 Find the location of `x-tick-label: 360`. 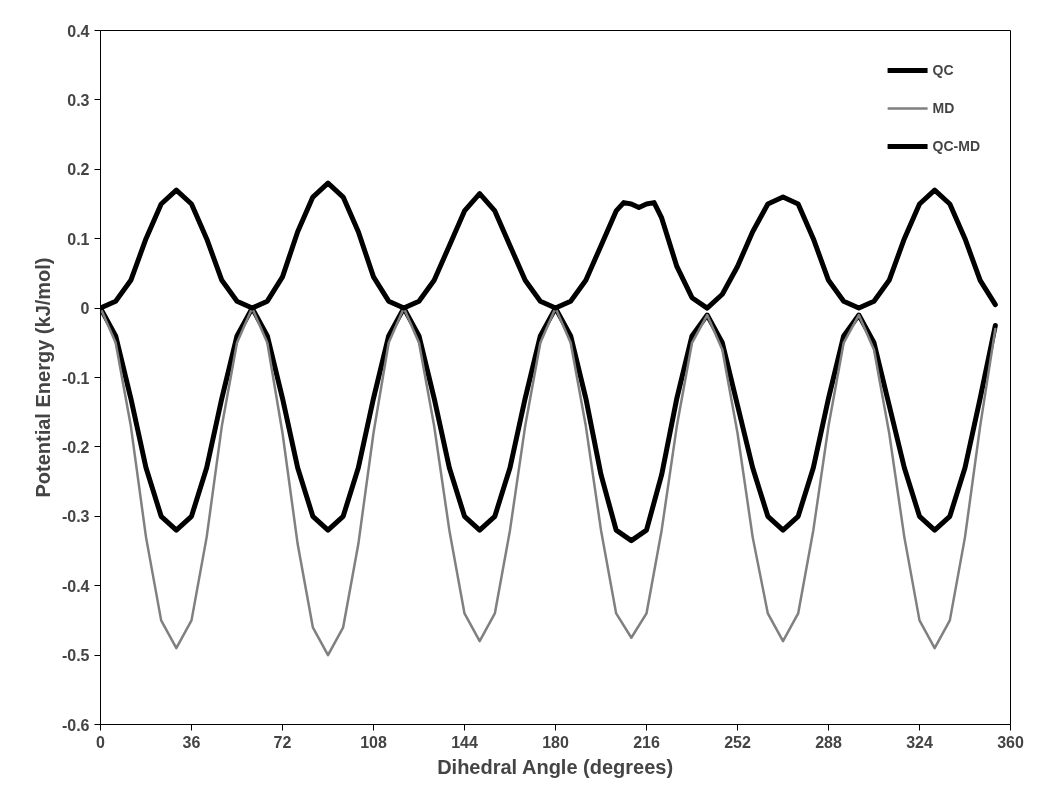

x-tick-label: 360 is located at coordinates (1010, 742).